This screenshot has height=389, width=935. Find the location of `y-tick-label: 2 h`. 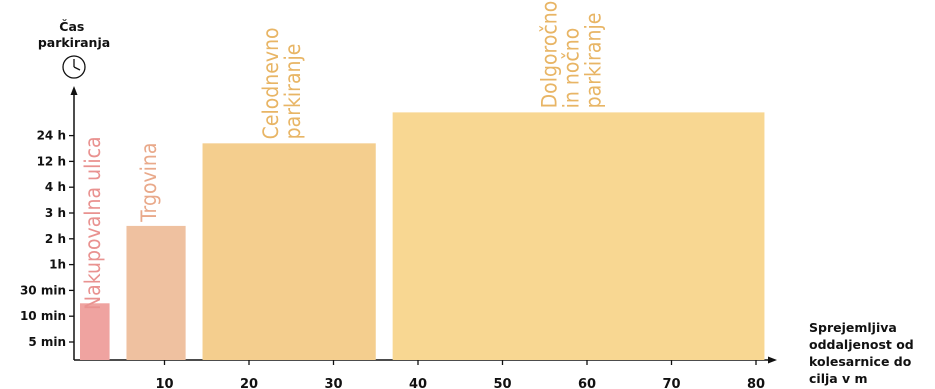

y-tick-label: 2 h is located at coordinates (55, 239).